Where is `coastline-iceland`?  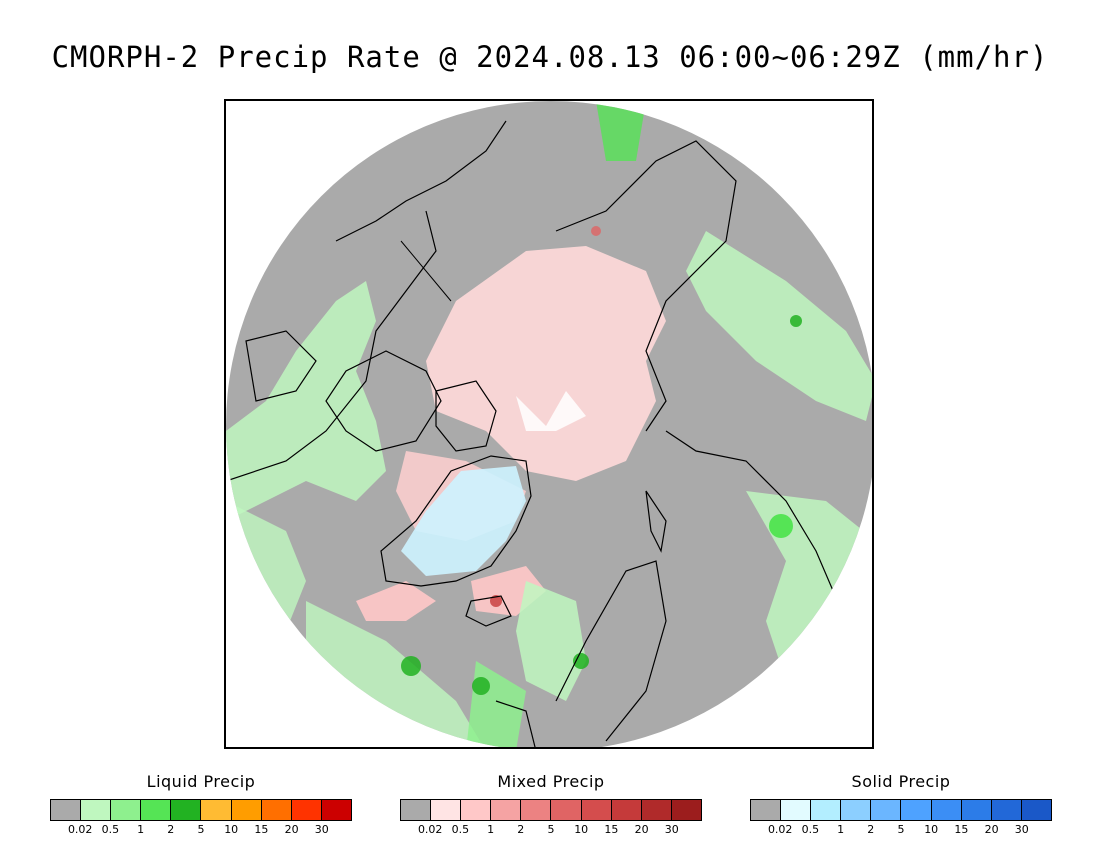
coastline-iceland is located at coordinates (488, 611).